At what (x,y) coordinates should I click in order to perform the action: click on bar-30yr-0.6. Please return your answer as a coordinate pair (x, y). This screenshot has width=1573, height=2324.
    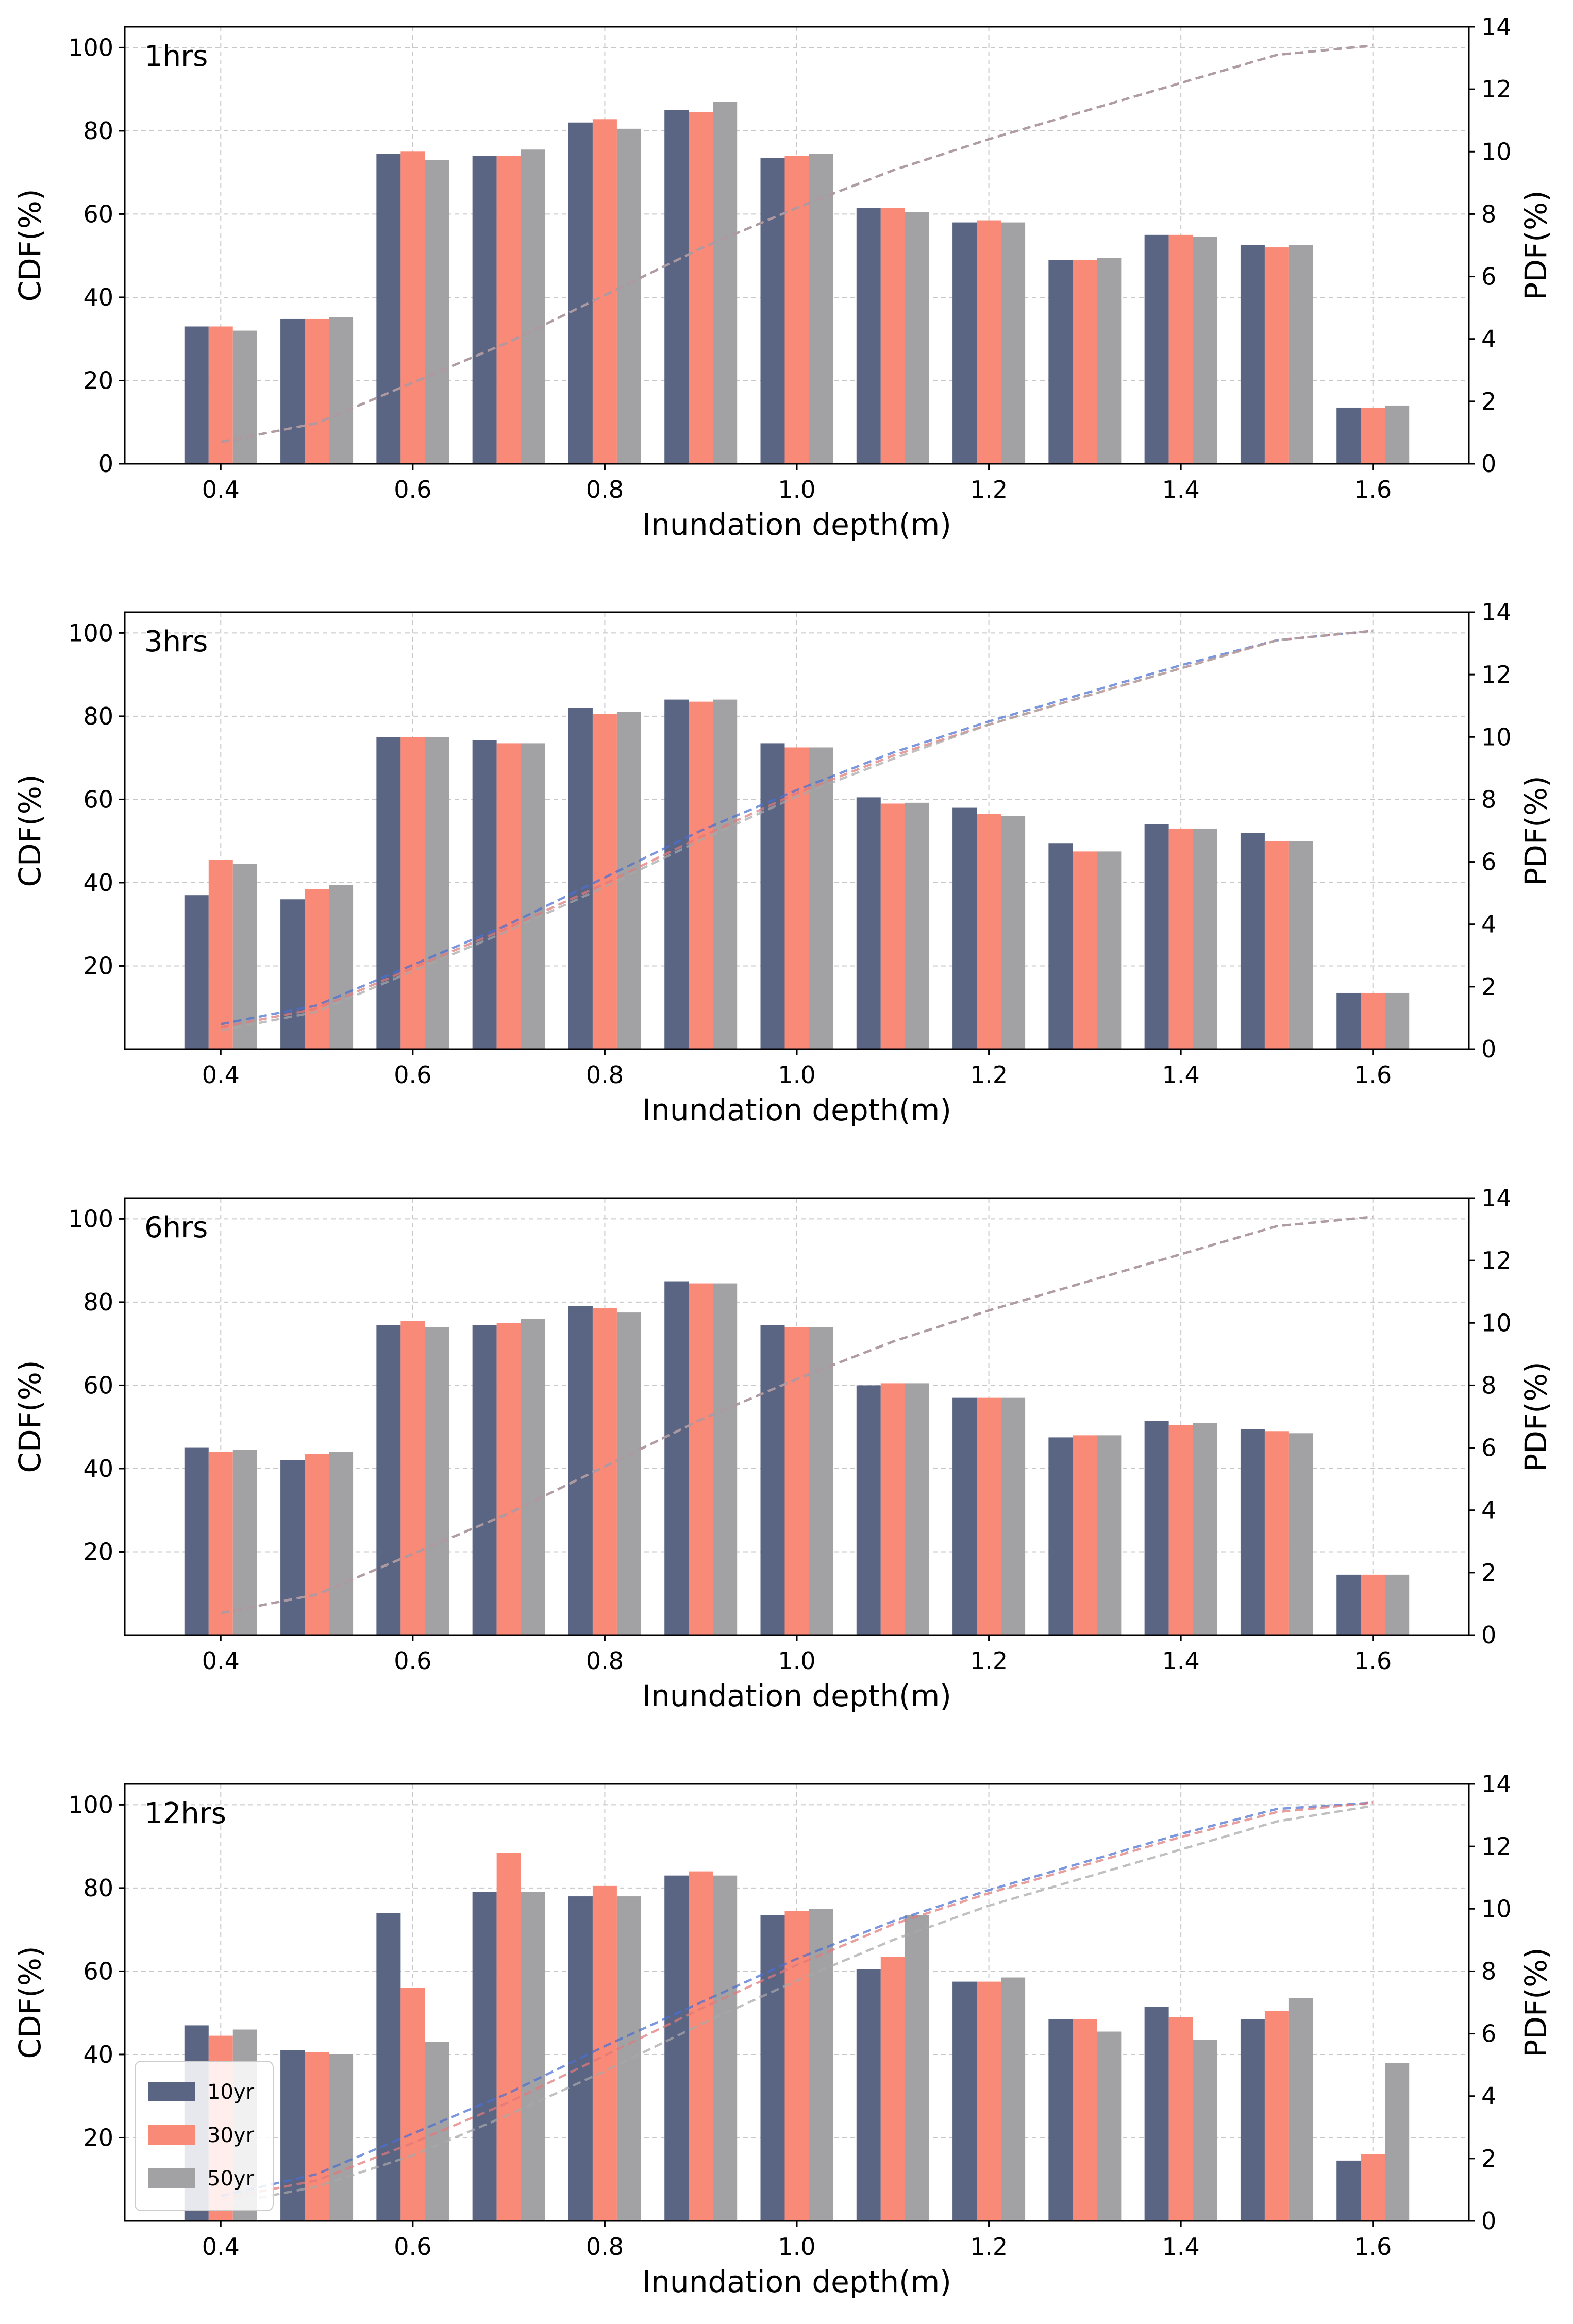
    Looking at the image, I should click on (412, 893).